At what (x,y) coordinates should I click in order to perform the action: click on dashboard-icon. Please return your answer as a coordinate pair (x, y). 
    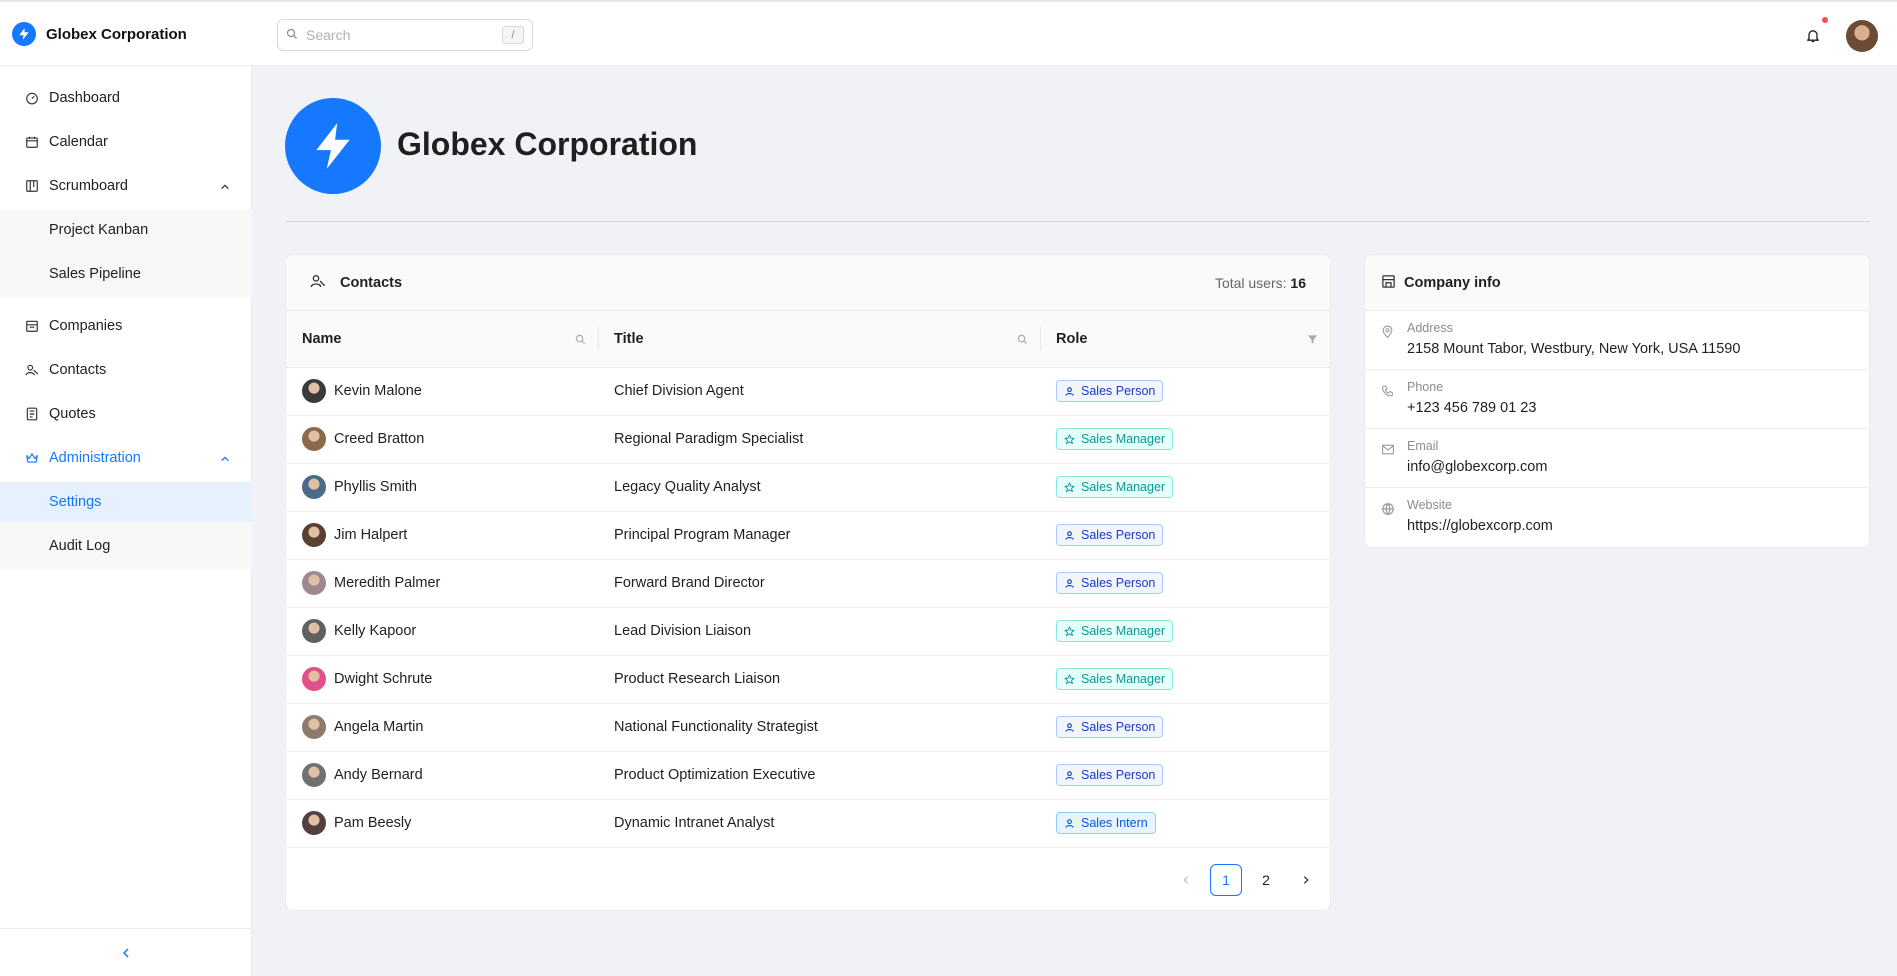
    Looking at the image, I should click on (32, 98).